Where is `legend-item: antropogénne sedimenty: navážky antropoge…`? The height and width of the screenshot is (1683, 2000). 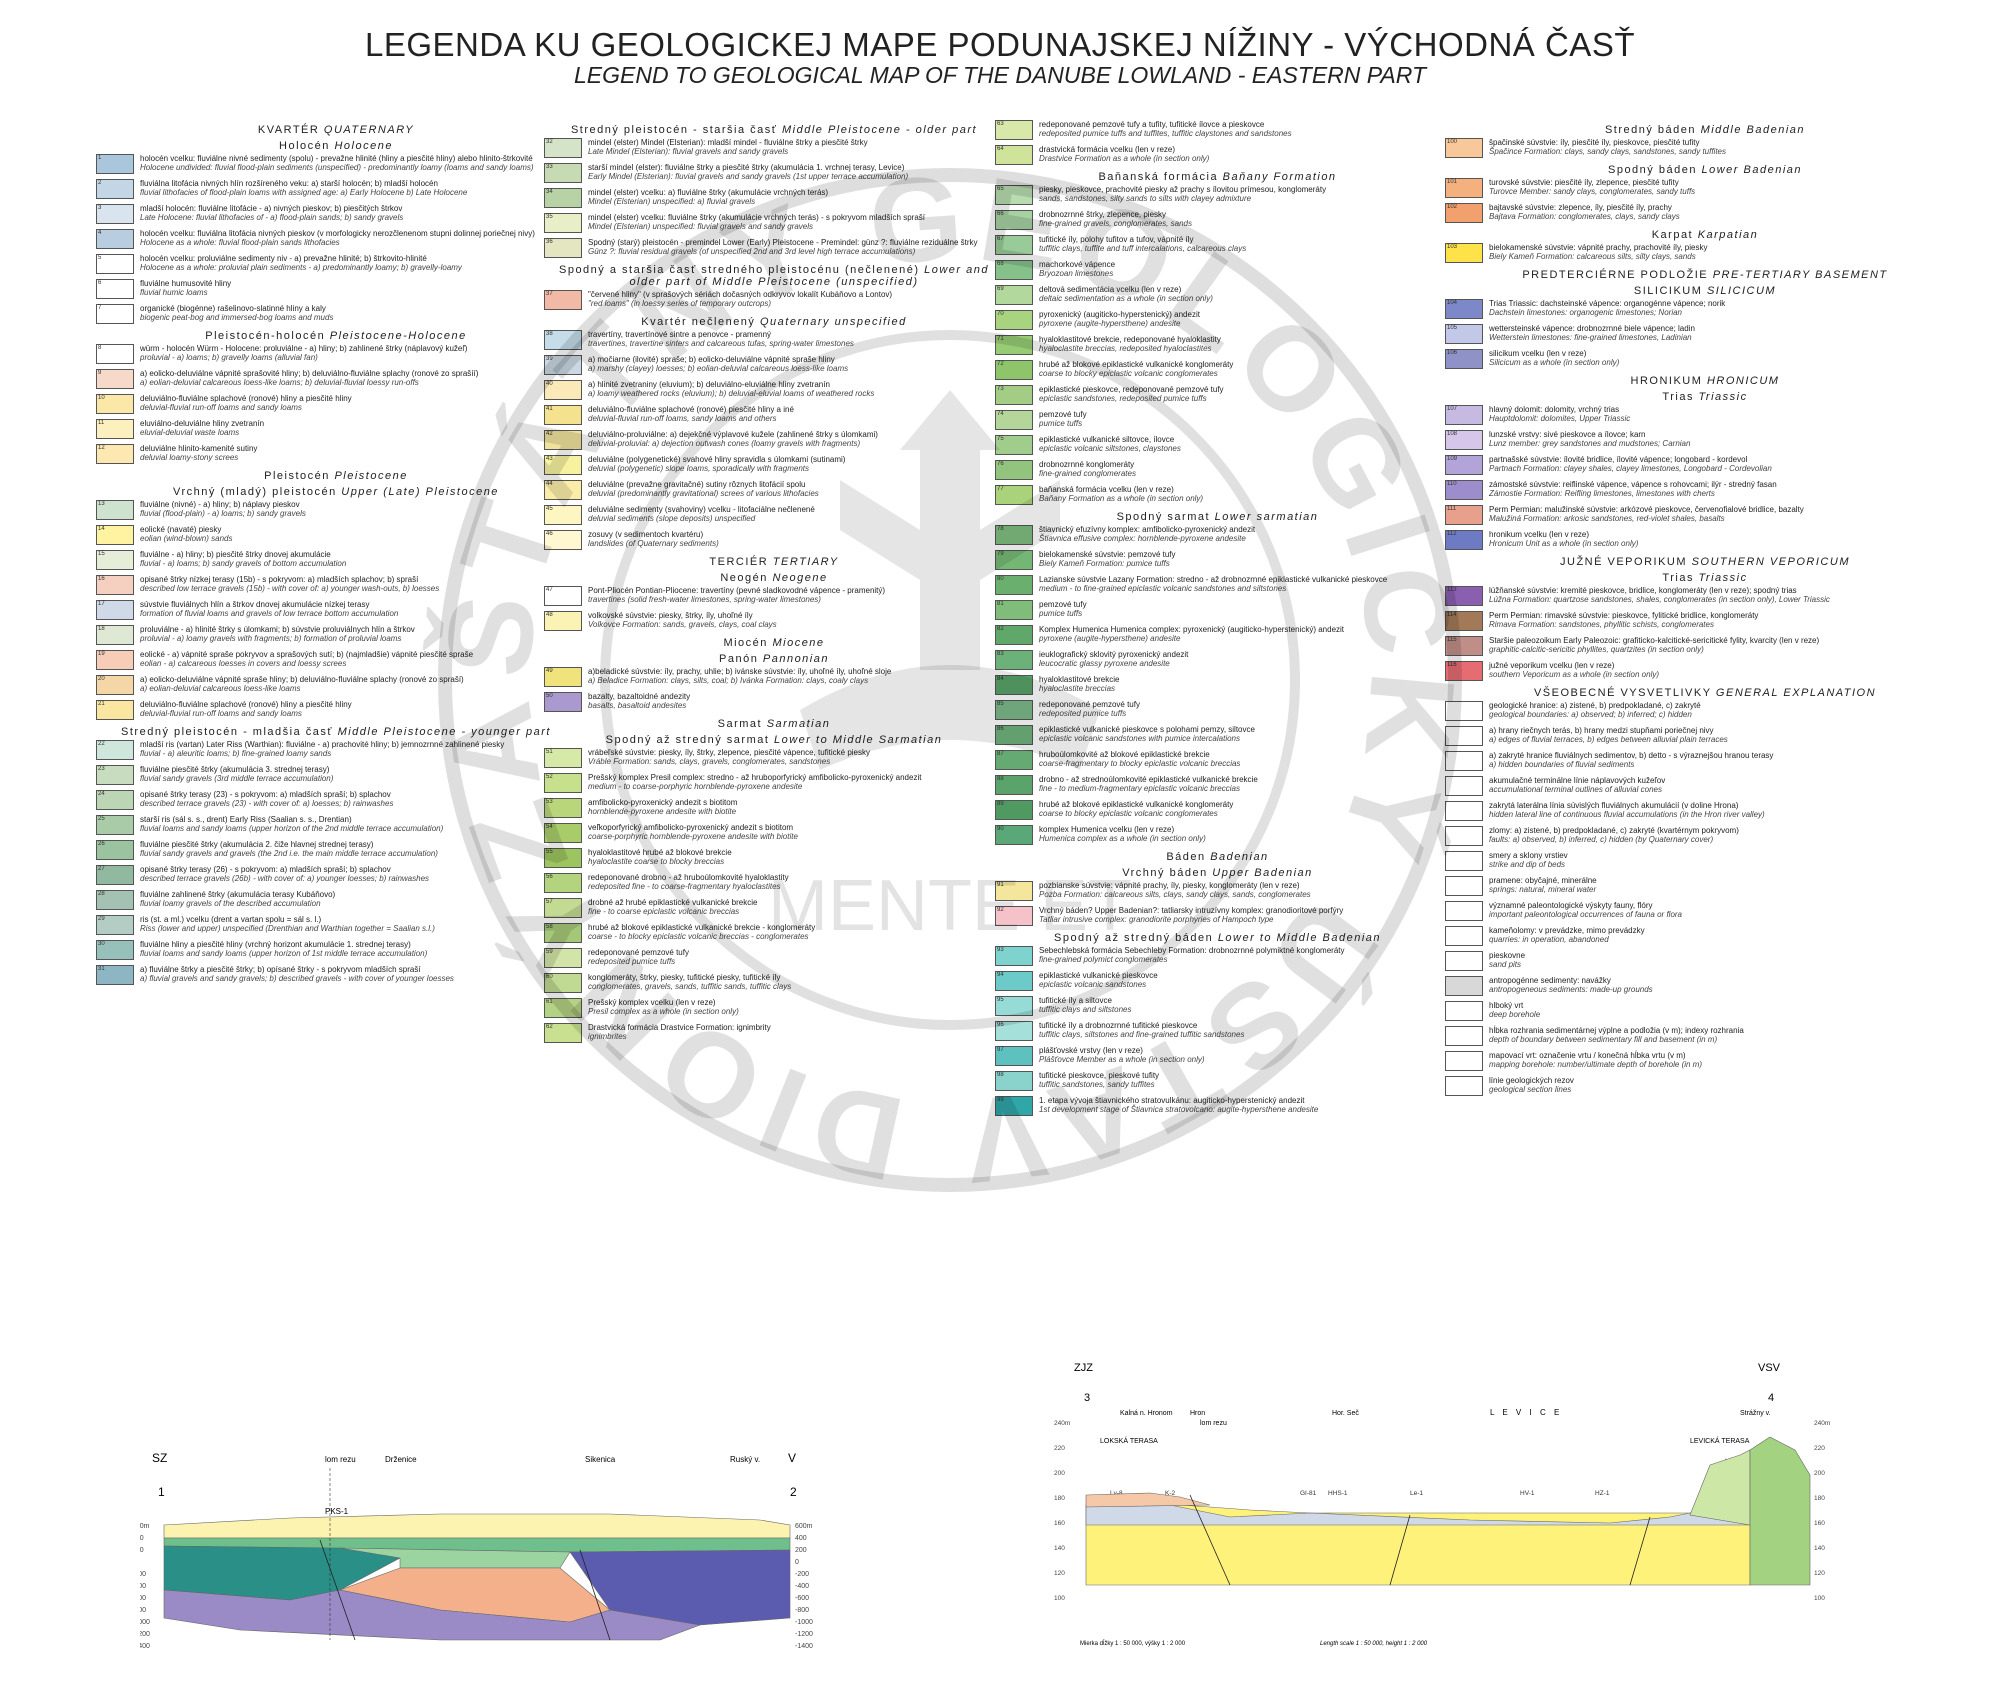
legend-item: antropogénne sedimenty: navážky antropoge… is located at coordinates (1705, 987).